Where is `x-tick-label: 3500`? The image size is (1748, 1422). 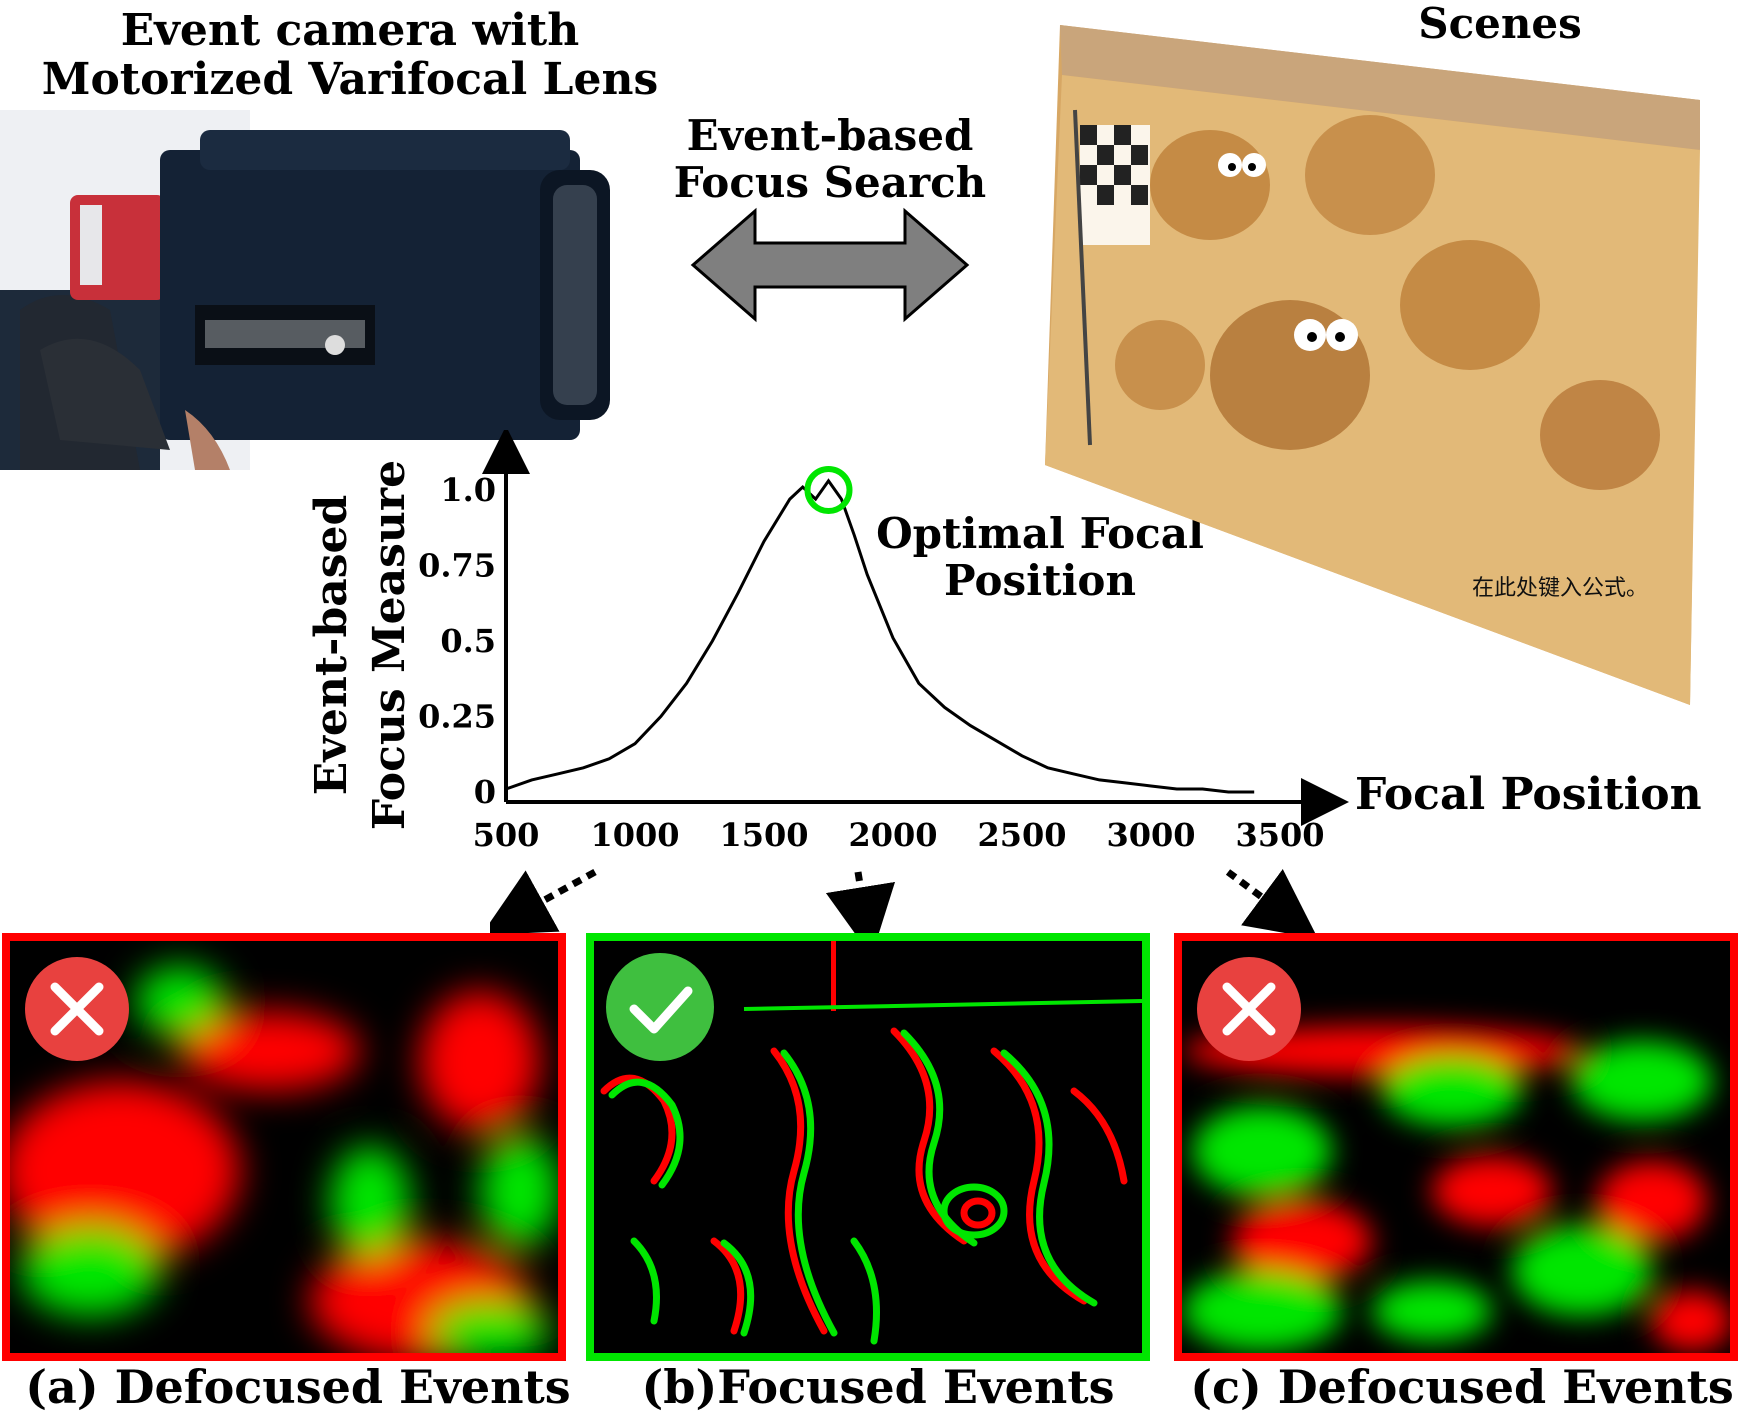 x-tick-label: 3500 is located at coordinates (1279, 835).